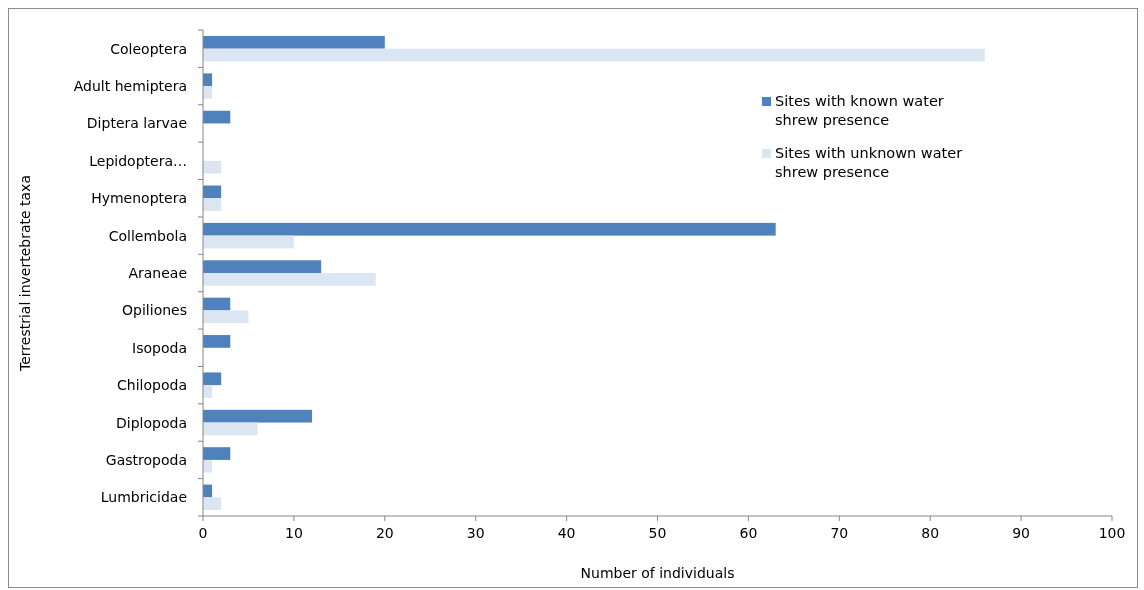  What do you see at coordinates (154, 310) in the screenshot?
I see `y-tick-label: Opiliones` at bounding box center [154, 310].